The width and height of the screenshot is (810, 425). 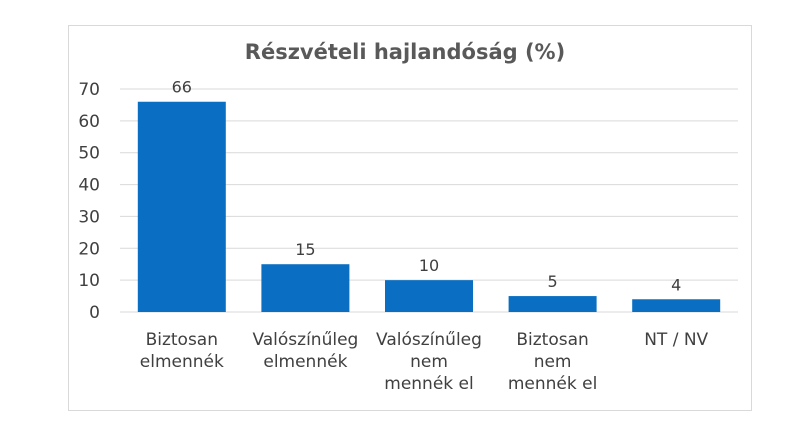 I want to click on data-label-3: 5, so click(x=553, y=281).